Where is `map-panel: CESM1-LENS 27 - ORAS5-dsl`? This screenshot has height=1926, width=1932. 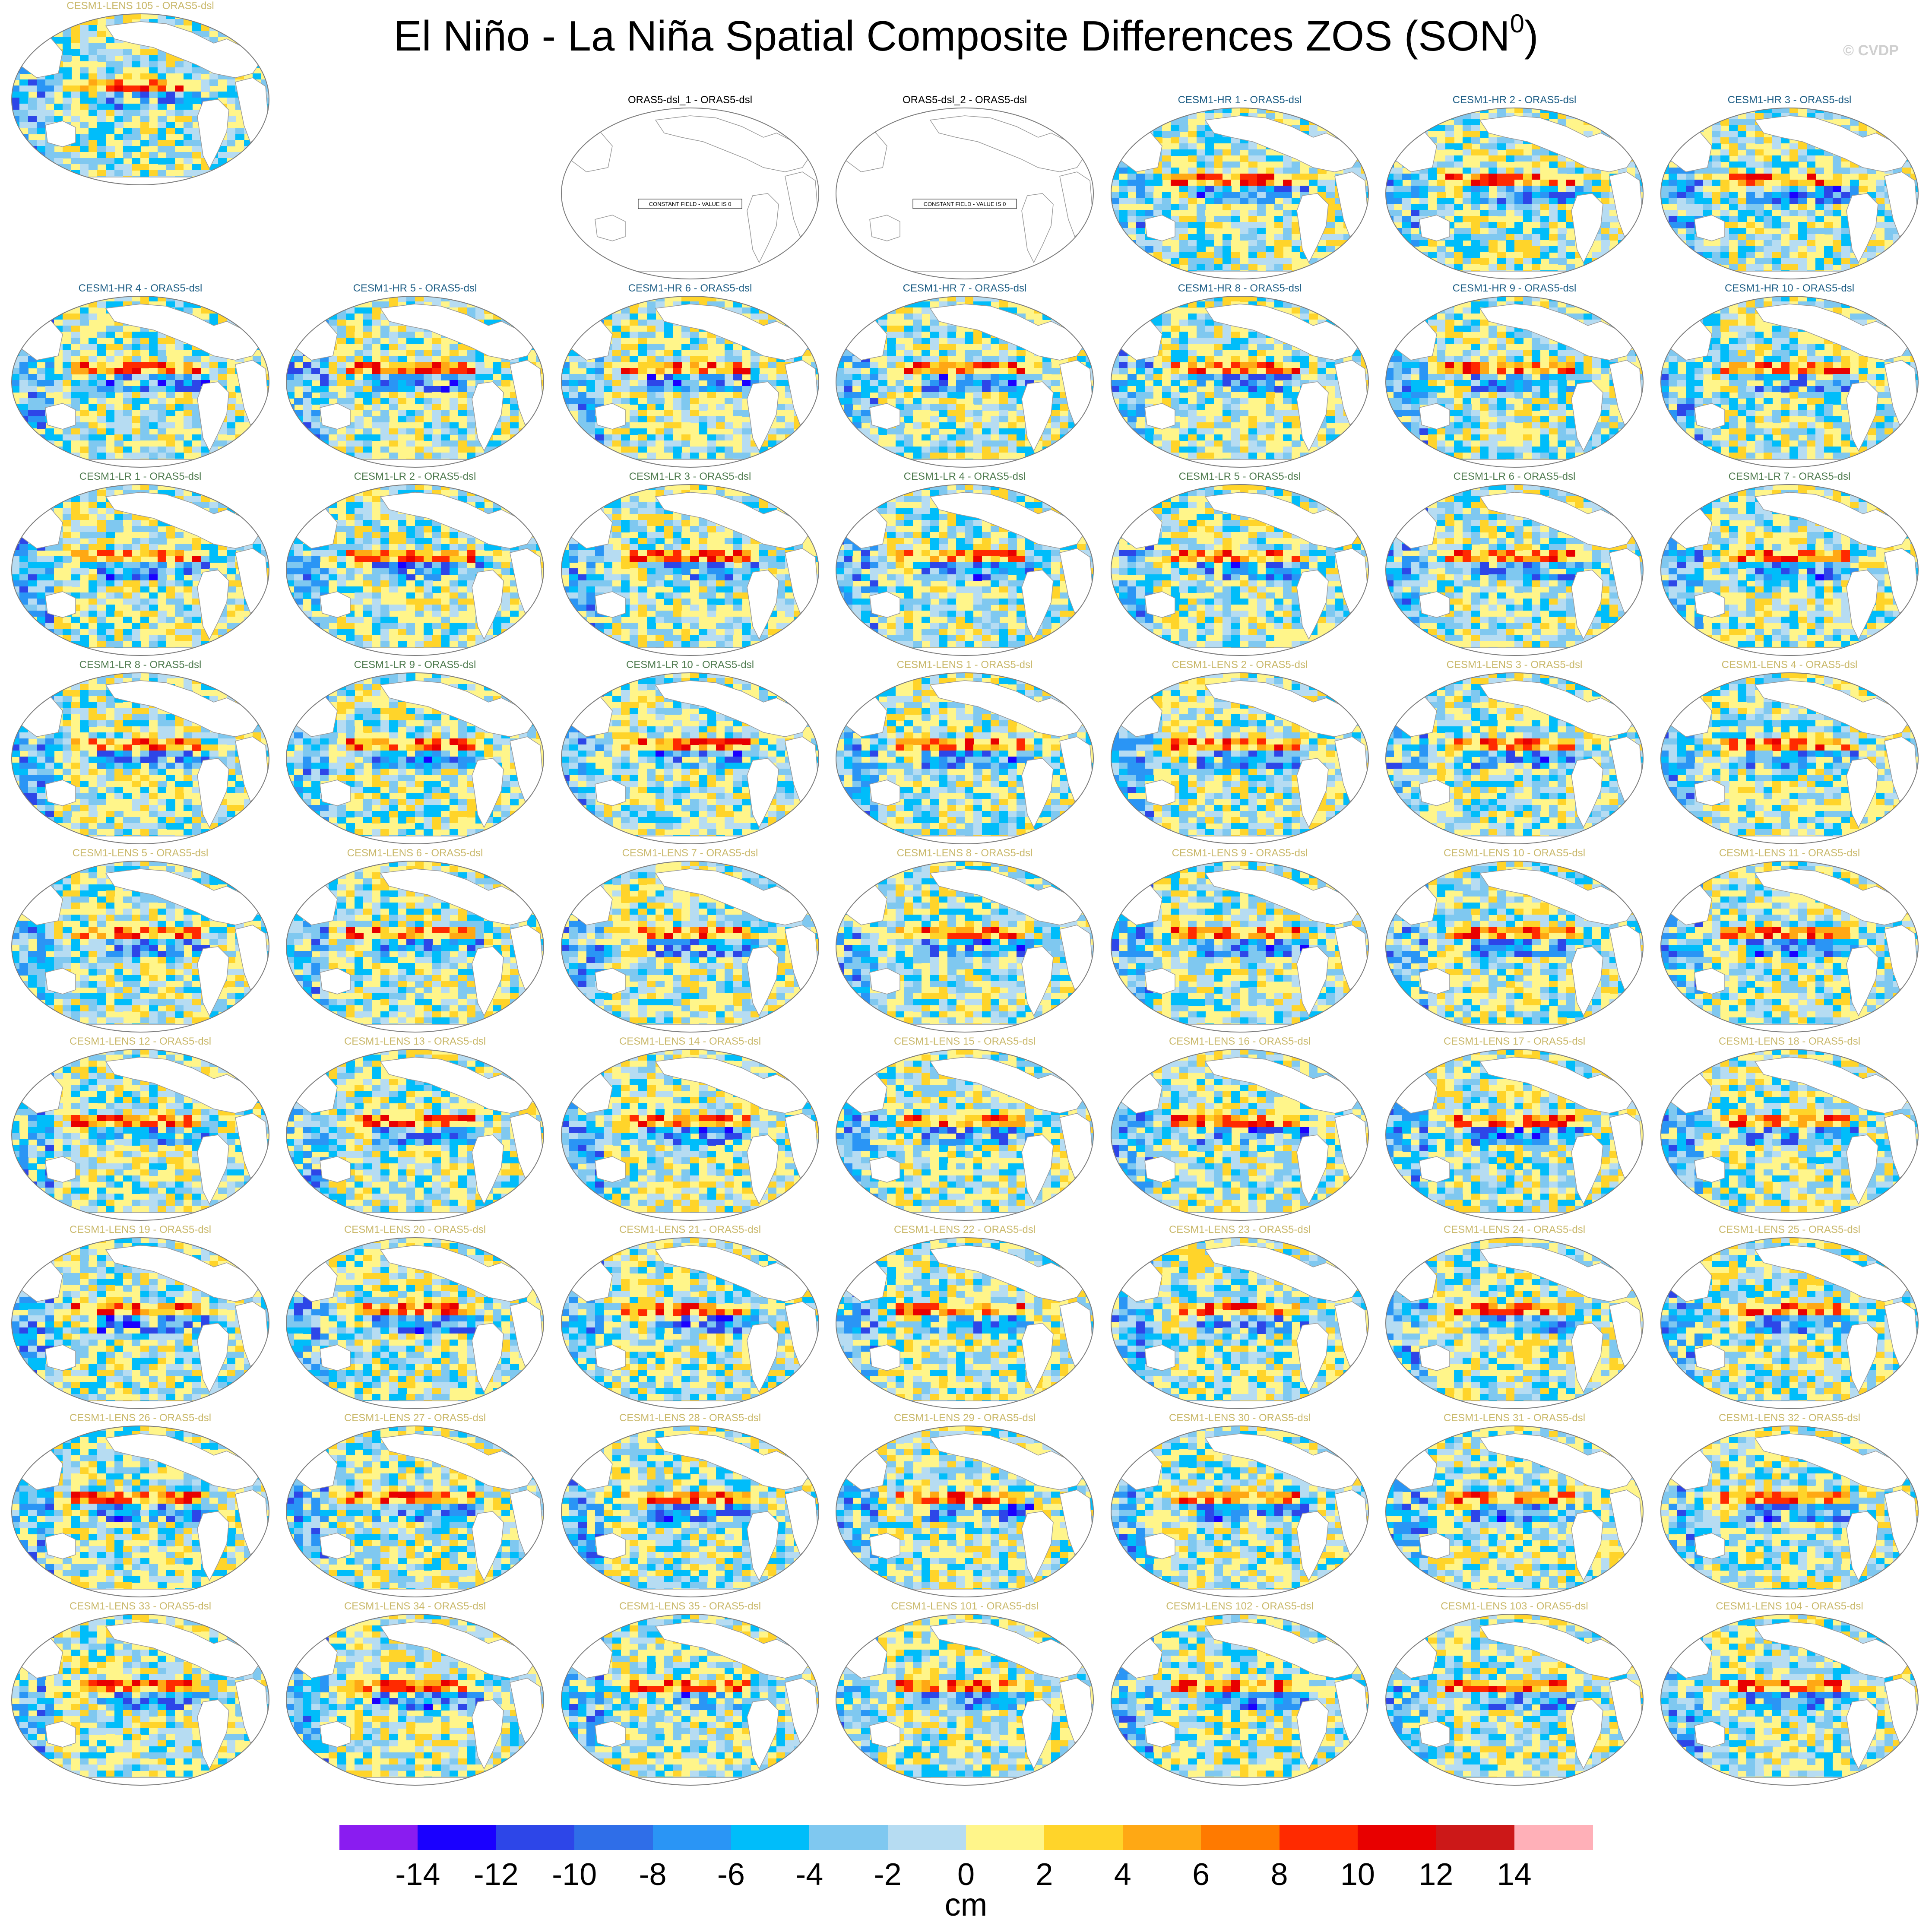
map-panel: CESM1-LENS 27 - ORAS5-dsl is located at coordinates (415, 1505).